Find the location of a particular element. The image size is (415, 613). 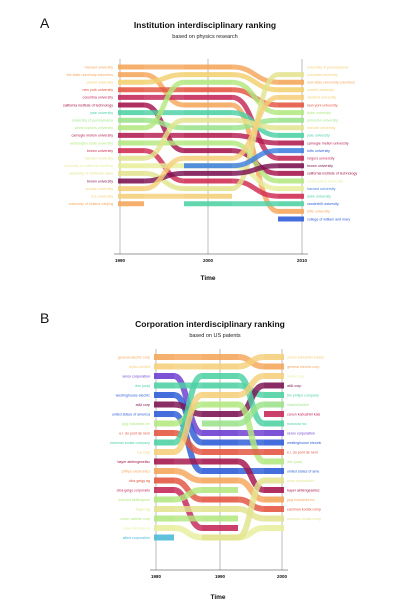

x-tick-label: 1980 is located at coordinates (156, 576).